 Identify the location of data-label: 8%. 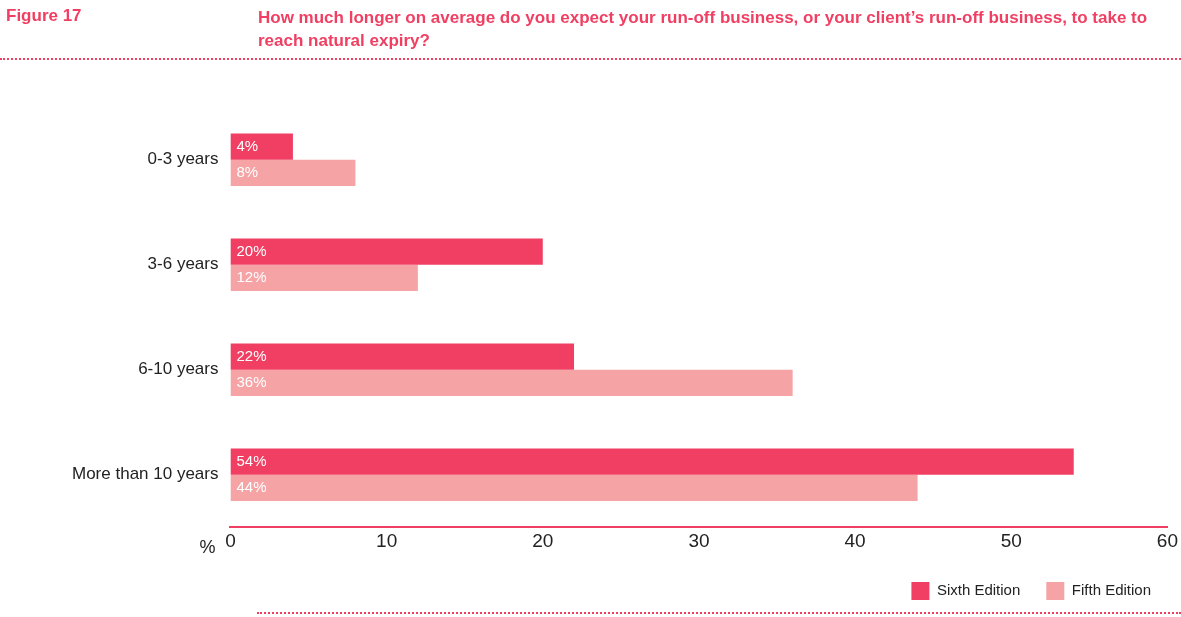
(247, 171).